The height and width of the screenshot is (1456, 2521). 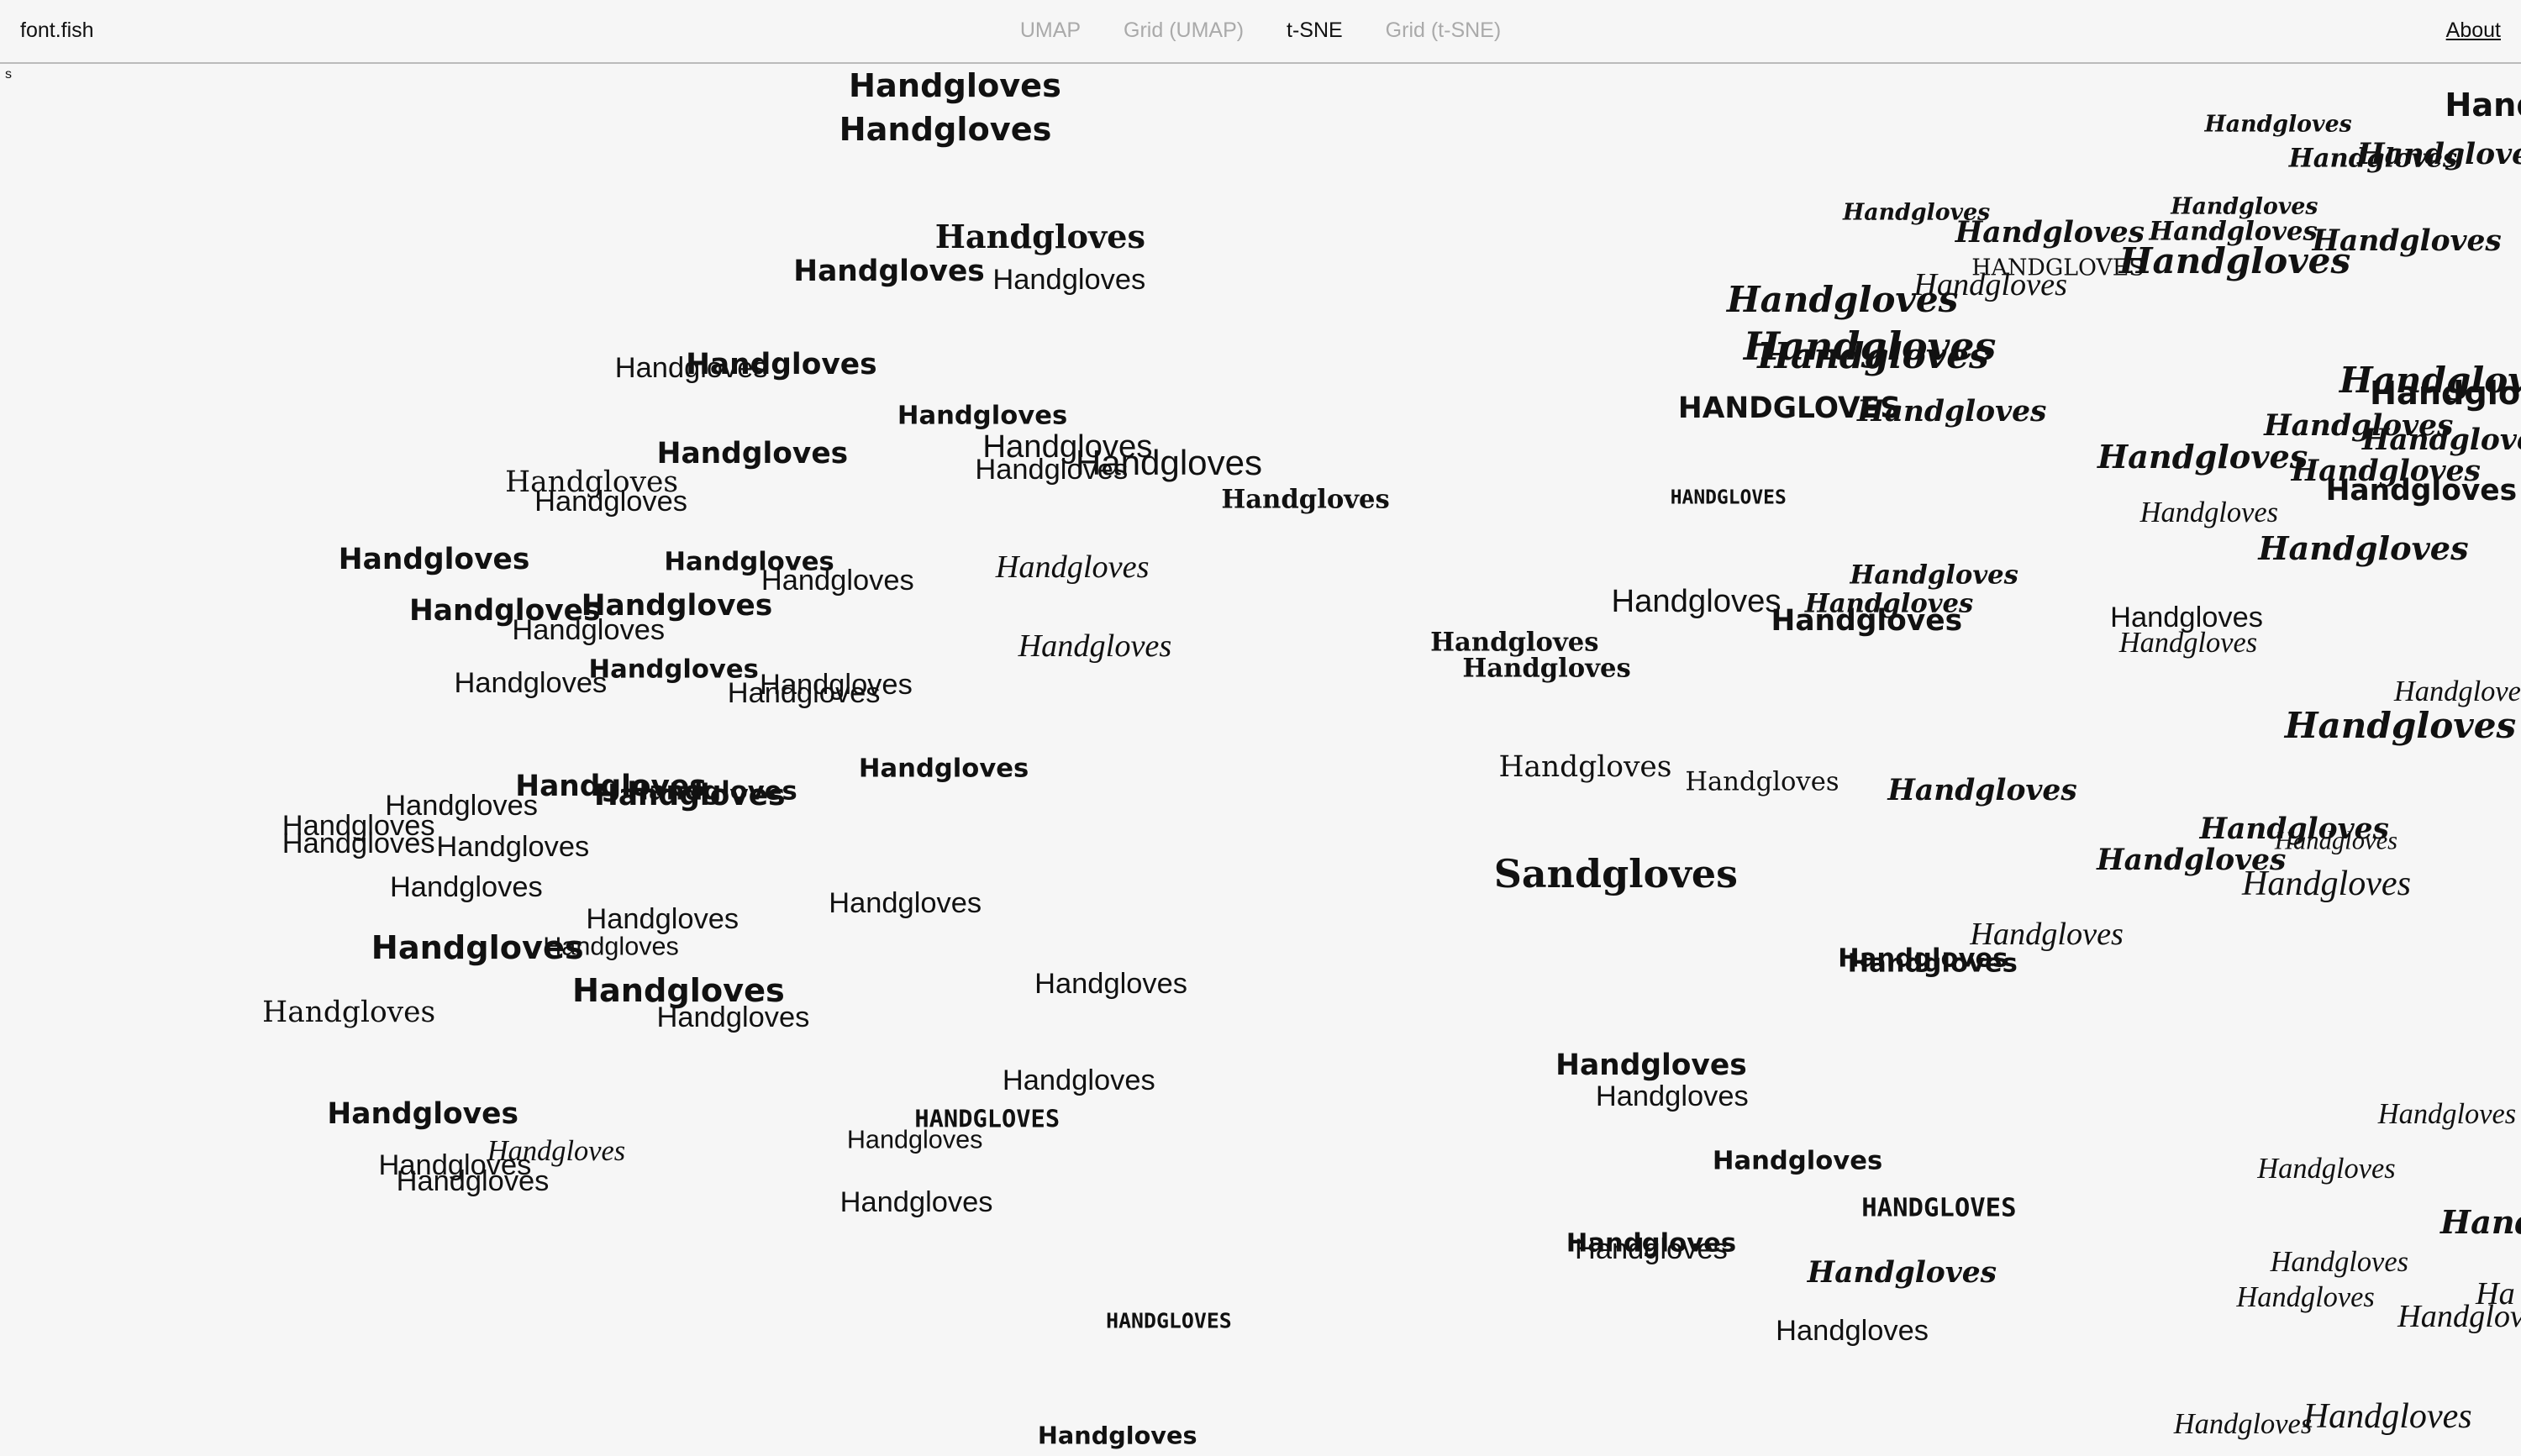 What do you see at coordinates (1050, 30) in the screenshot?
I see `nav-item: UMAP` at bounding box center [1050, 30].